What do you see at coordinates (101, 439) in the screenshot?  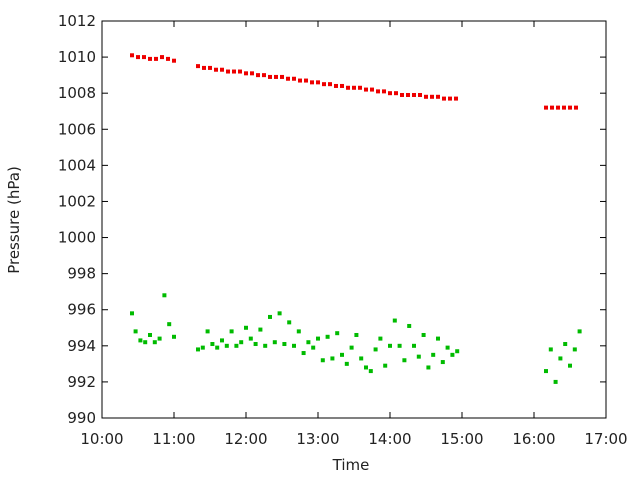 I see `x-tick-label: 10:00` at bounding box center [101, 439].